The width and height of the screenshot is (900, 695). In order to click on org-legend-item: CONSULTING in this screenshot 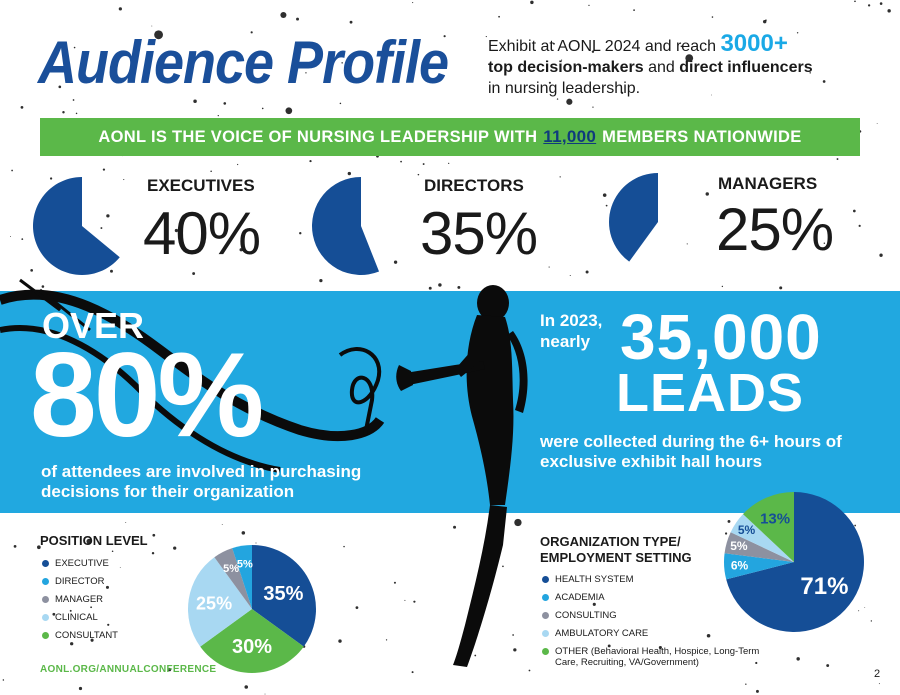, I will do `click(652, 615)`.